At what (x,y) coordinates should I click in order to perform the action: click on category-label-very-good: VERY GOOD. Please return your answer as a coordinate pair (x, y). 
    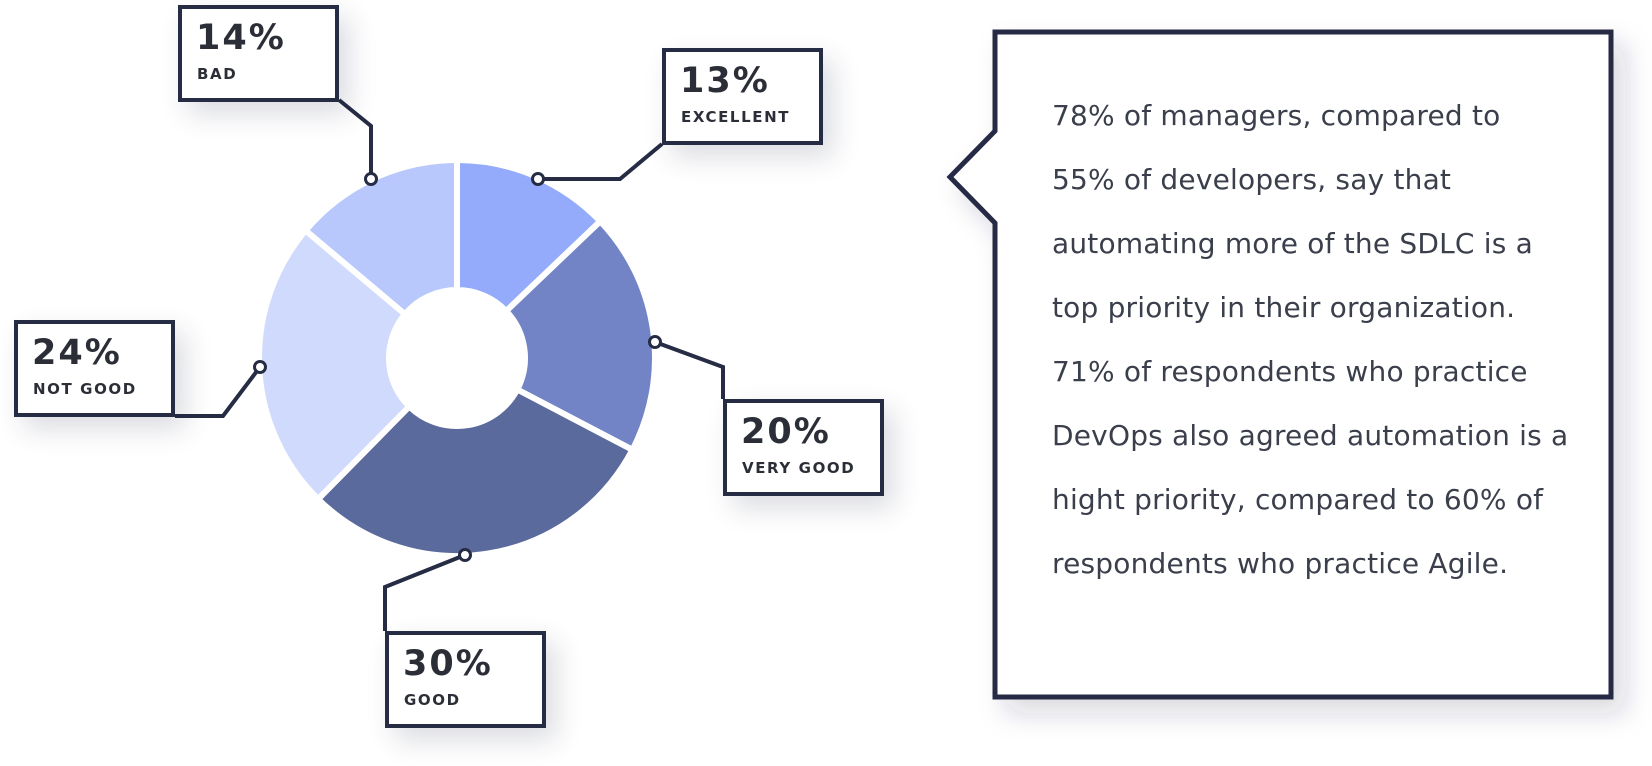
    Looking at the image, I should click on (799, 468).